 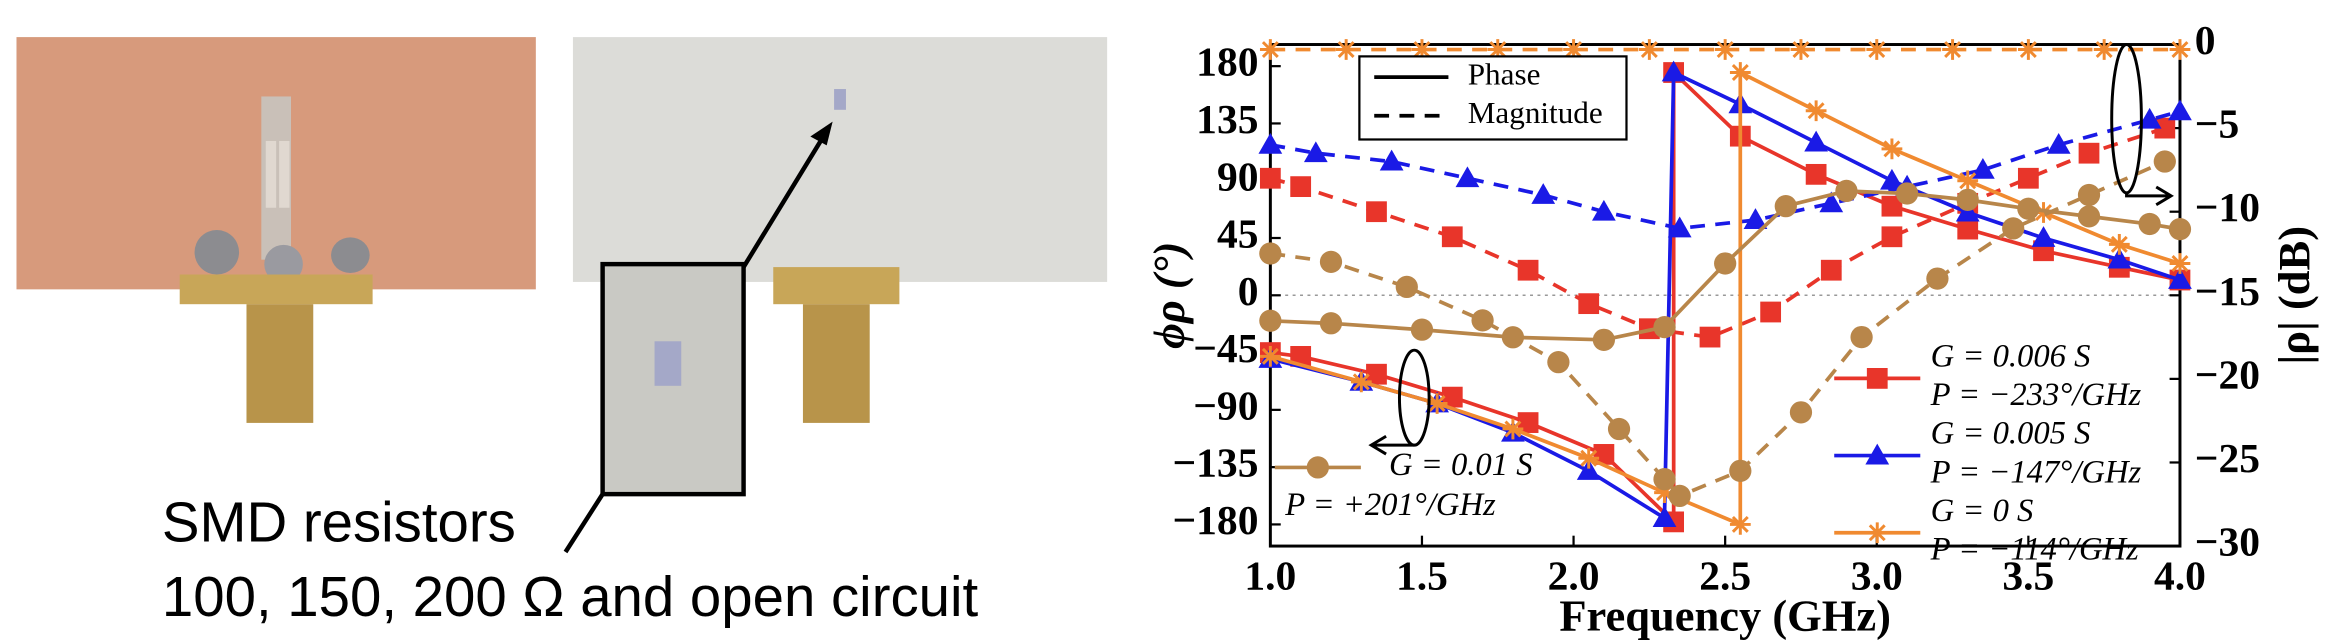 What do you see at coordinates (1504, 73) in the screenshot?
I see `legend-label: Phase` at bounding box center [1504, 73].